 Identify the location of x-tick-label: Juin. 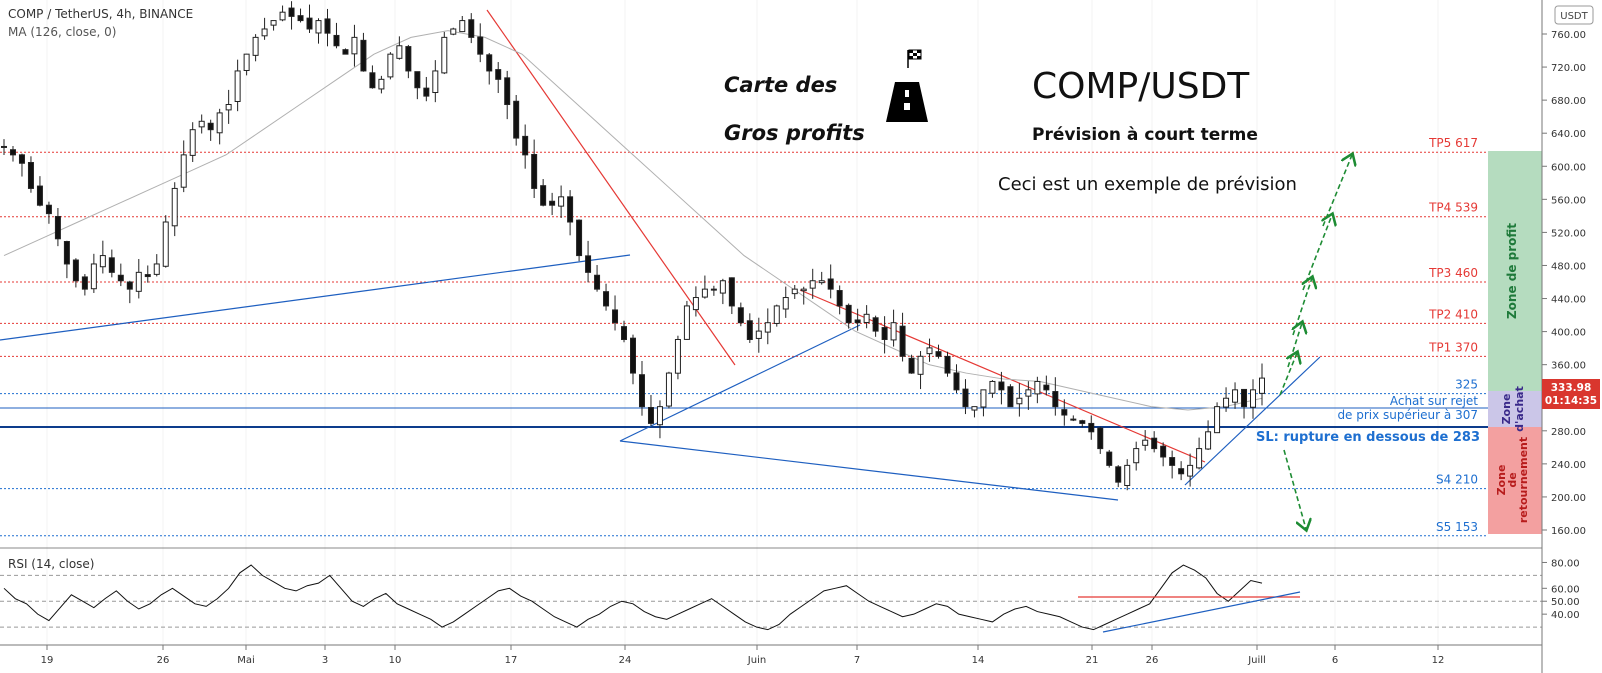
(756, 660).